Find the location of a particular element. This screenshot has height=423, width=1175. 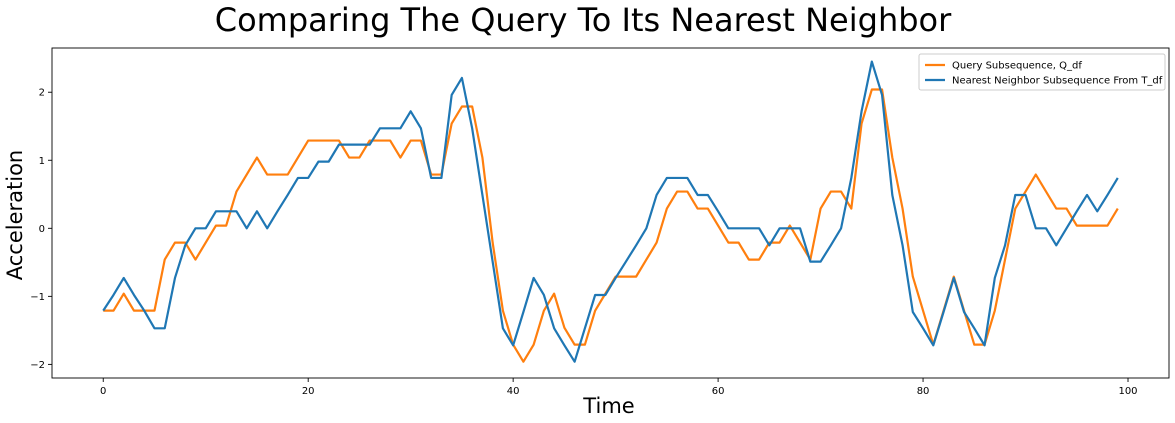

y-axis: −2 −1 0 1 2 is located at coordinates (41, 229).